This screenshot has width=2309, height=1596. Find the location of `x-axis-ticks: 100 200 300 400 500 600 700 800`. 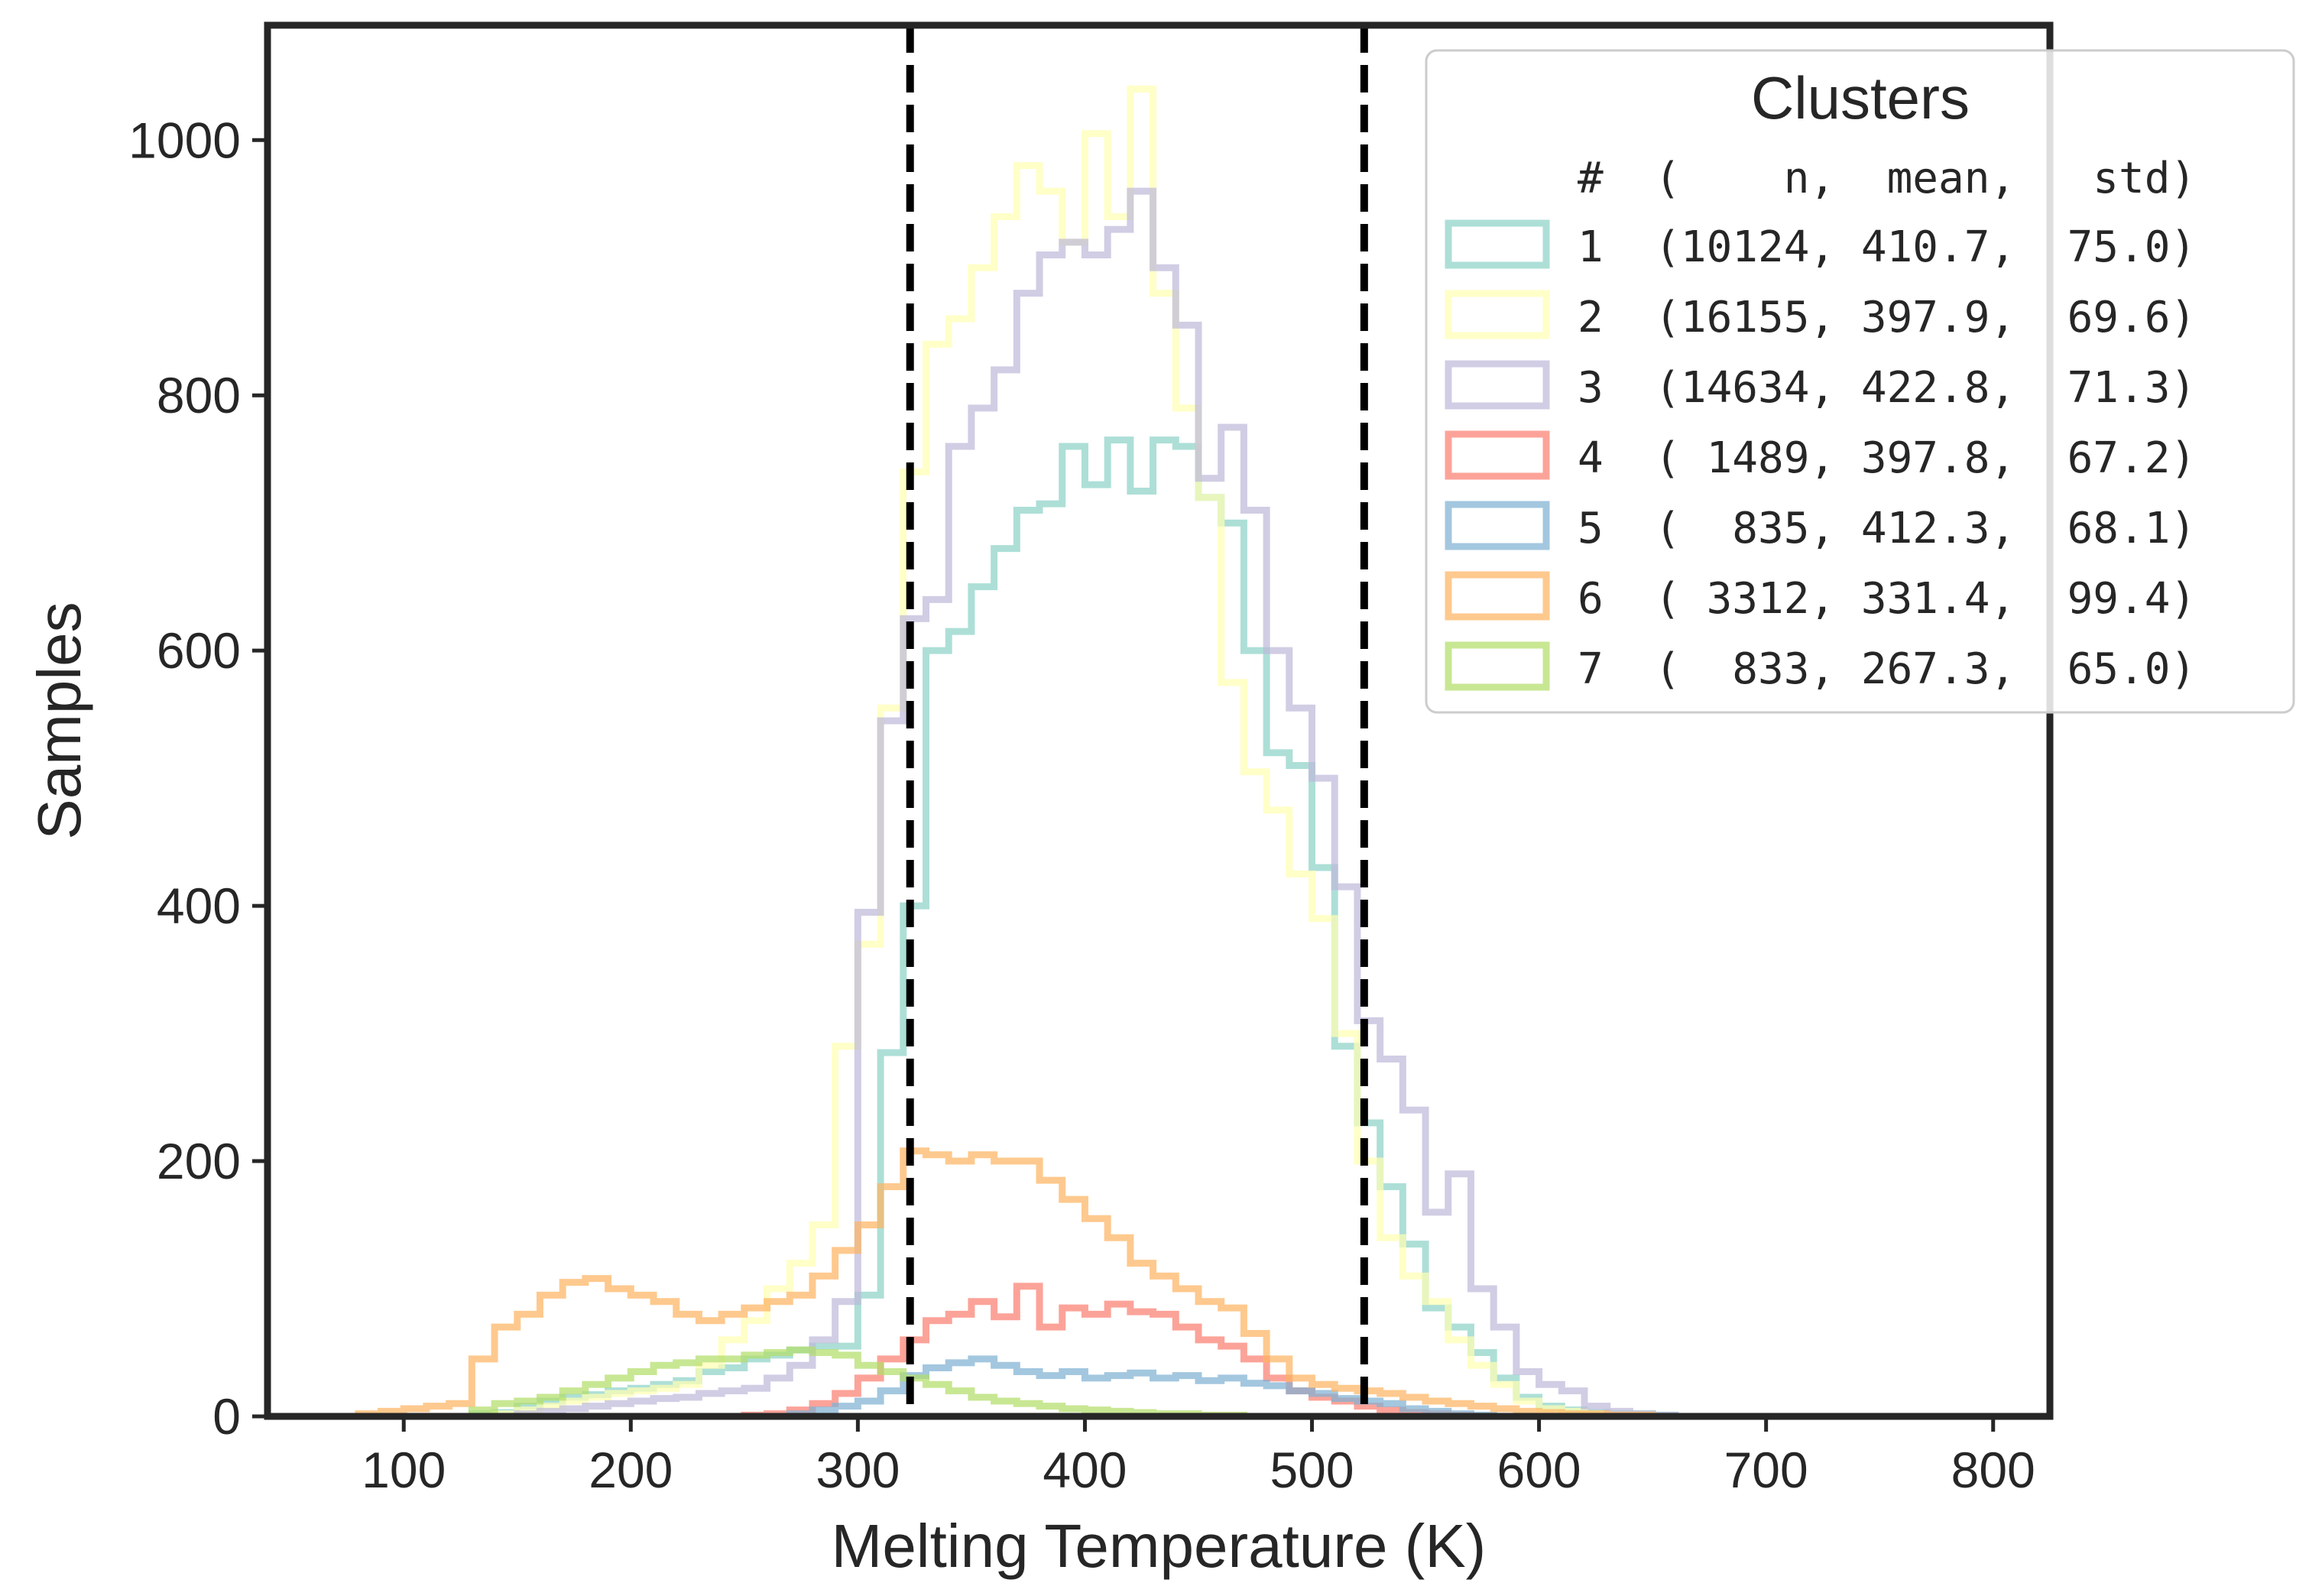

x-axis-ticks: 100 200 300 400 500 600 700 800 is located at coordinates (1198, 1457).